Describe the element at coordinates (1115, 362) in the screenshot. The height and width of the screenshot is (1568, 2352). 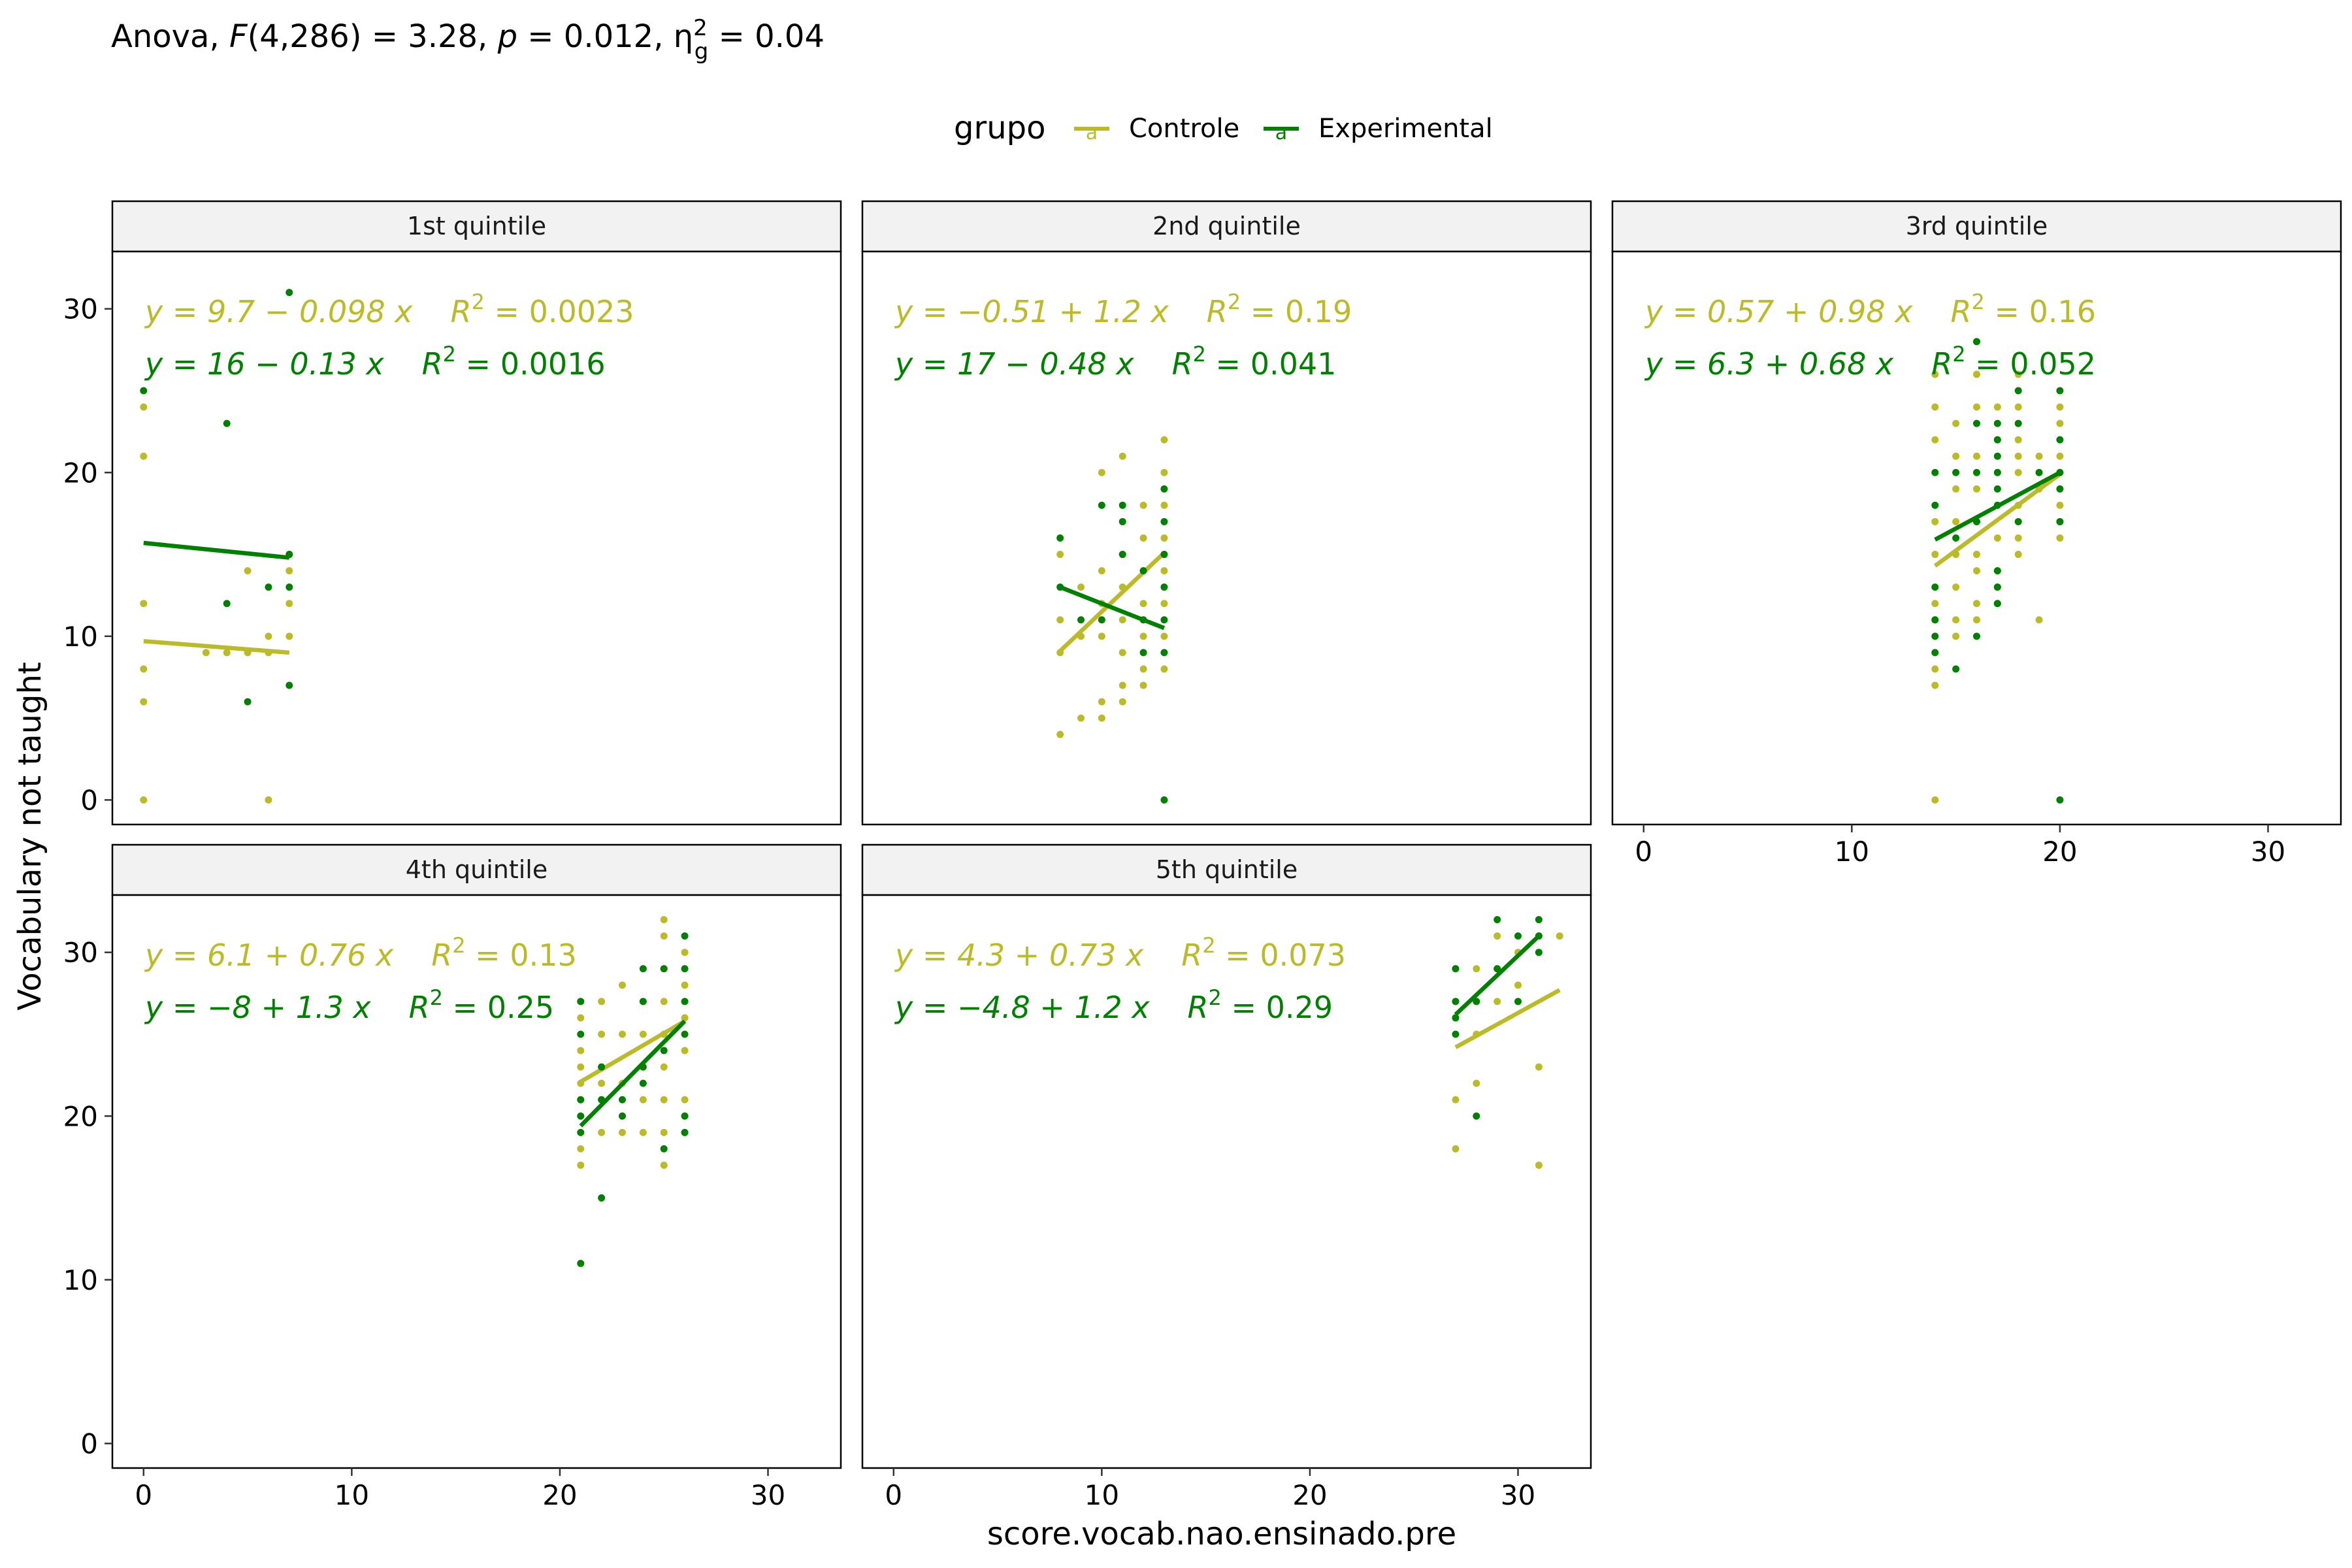
I see `regression-equation-experimental: y = 17 − 0.48 x R2 = 0.041` at that location.